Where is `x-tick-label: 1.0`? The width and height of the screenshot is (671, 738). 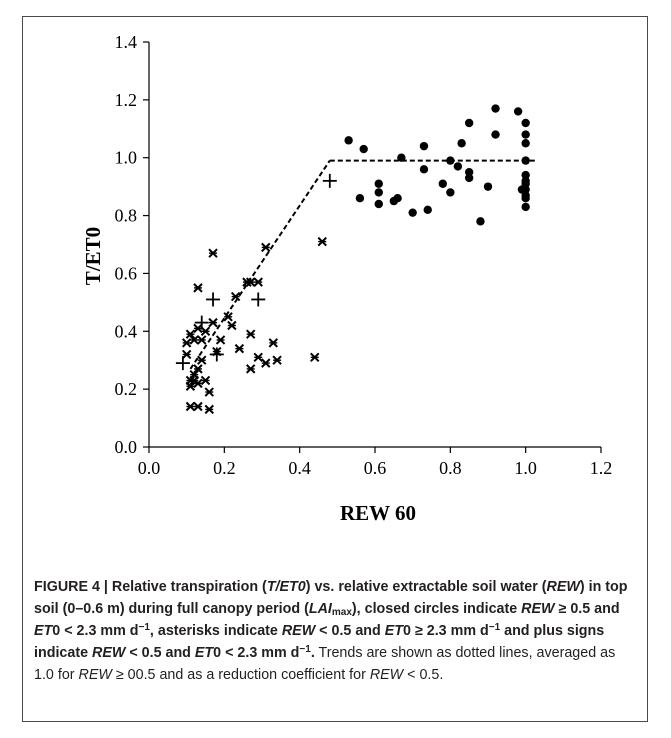 x-tick-label: 1.0 is located at coordinates (525, 468).